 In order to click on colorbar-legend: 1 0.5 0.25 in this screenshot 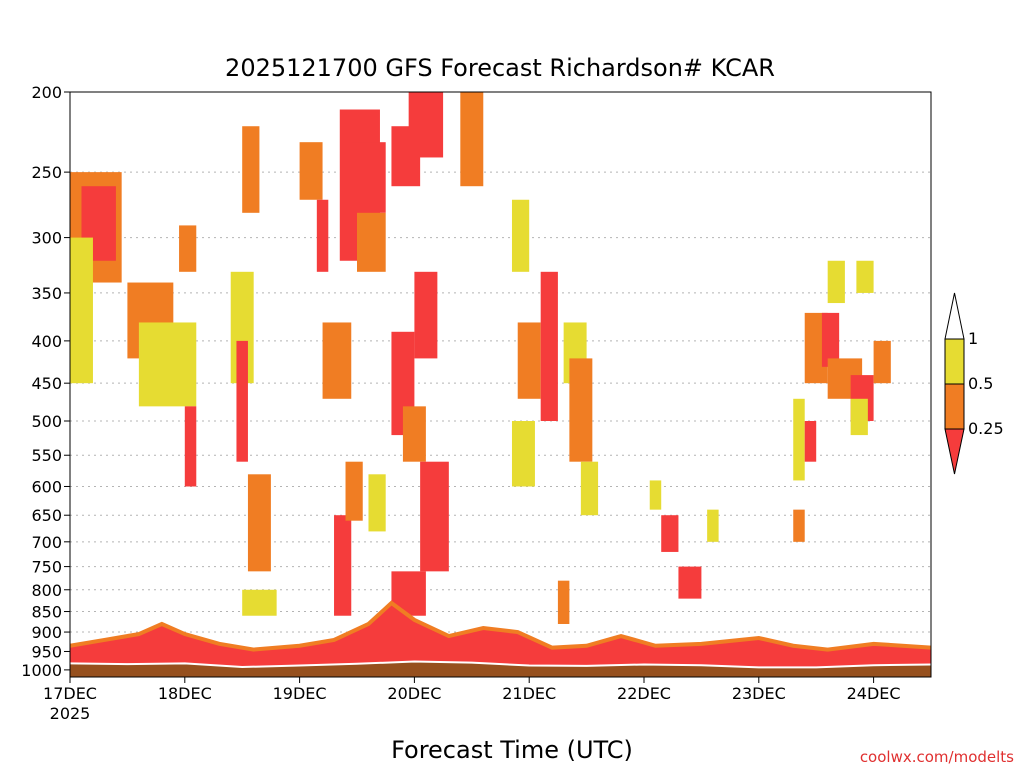, I will do `click(974, 383)`.